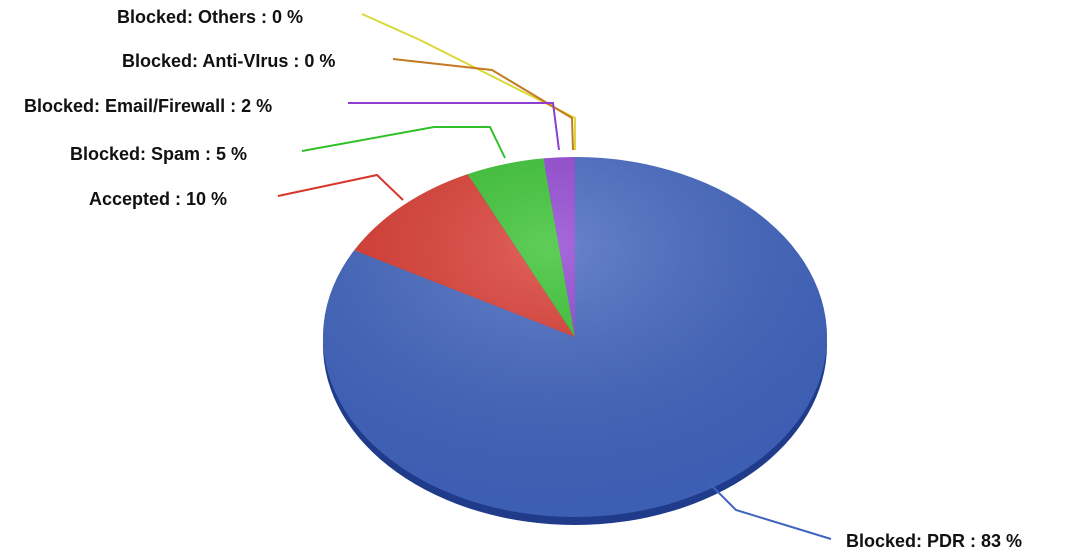 The height and width of the screenshot is (558, 1076). I want to click on label-blocked-others: Blocked: Others : 0 %, so click(210, 17).